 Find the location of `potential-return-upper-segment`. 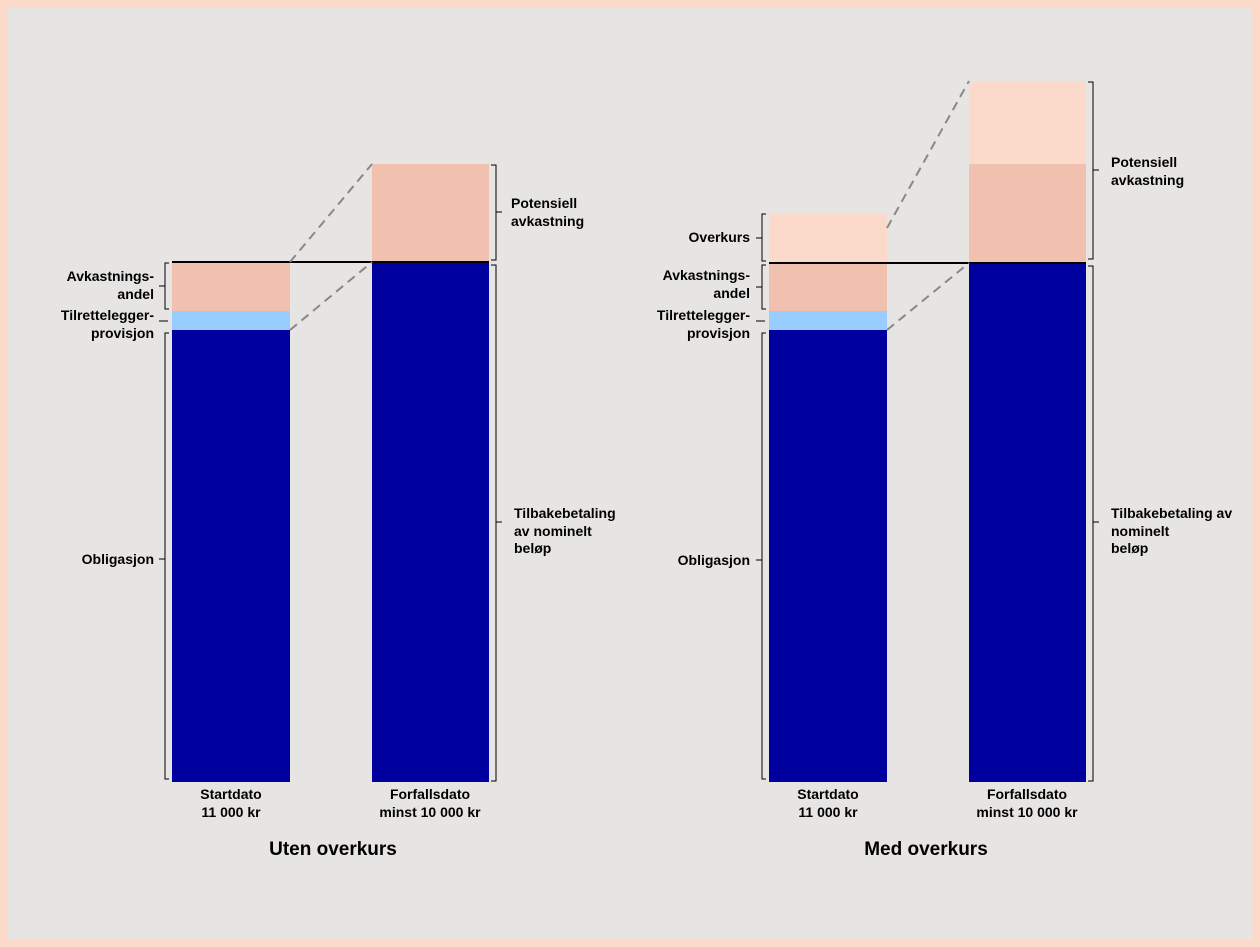

potential-return-upper-segment is located at coordinates (1027, 122).